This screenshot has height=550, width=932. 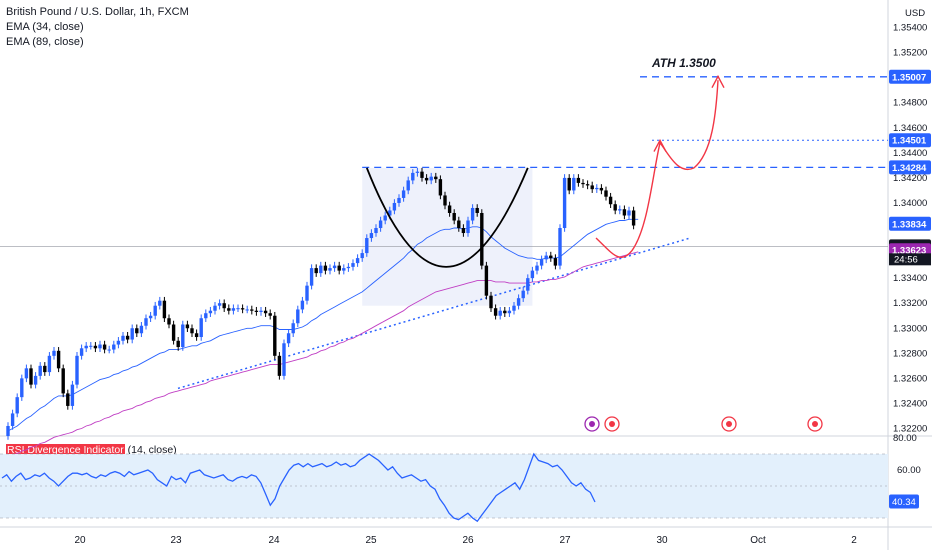 I want to click on price-label-text: 1.33834, so click(x=909, y=224).